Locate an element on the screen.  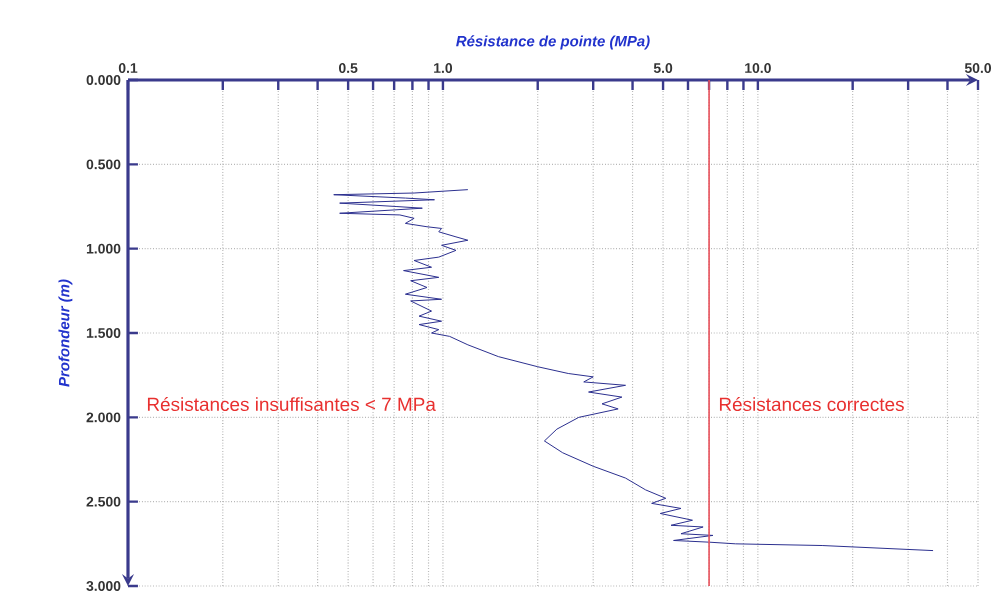
annotation: Résistances insuffisantes < 7 MPa is located at coordinates (291, 404).